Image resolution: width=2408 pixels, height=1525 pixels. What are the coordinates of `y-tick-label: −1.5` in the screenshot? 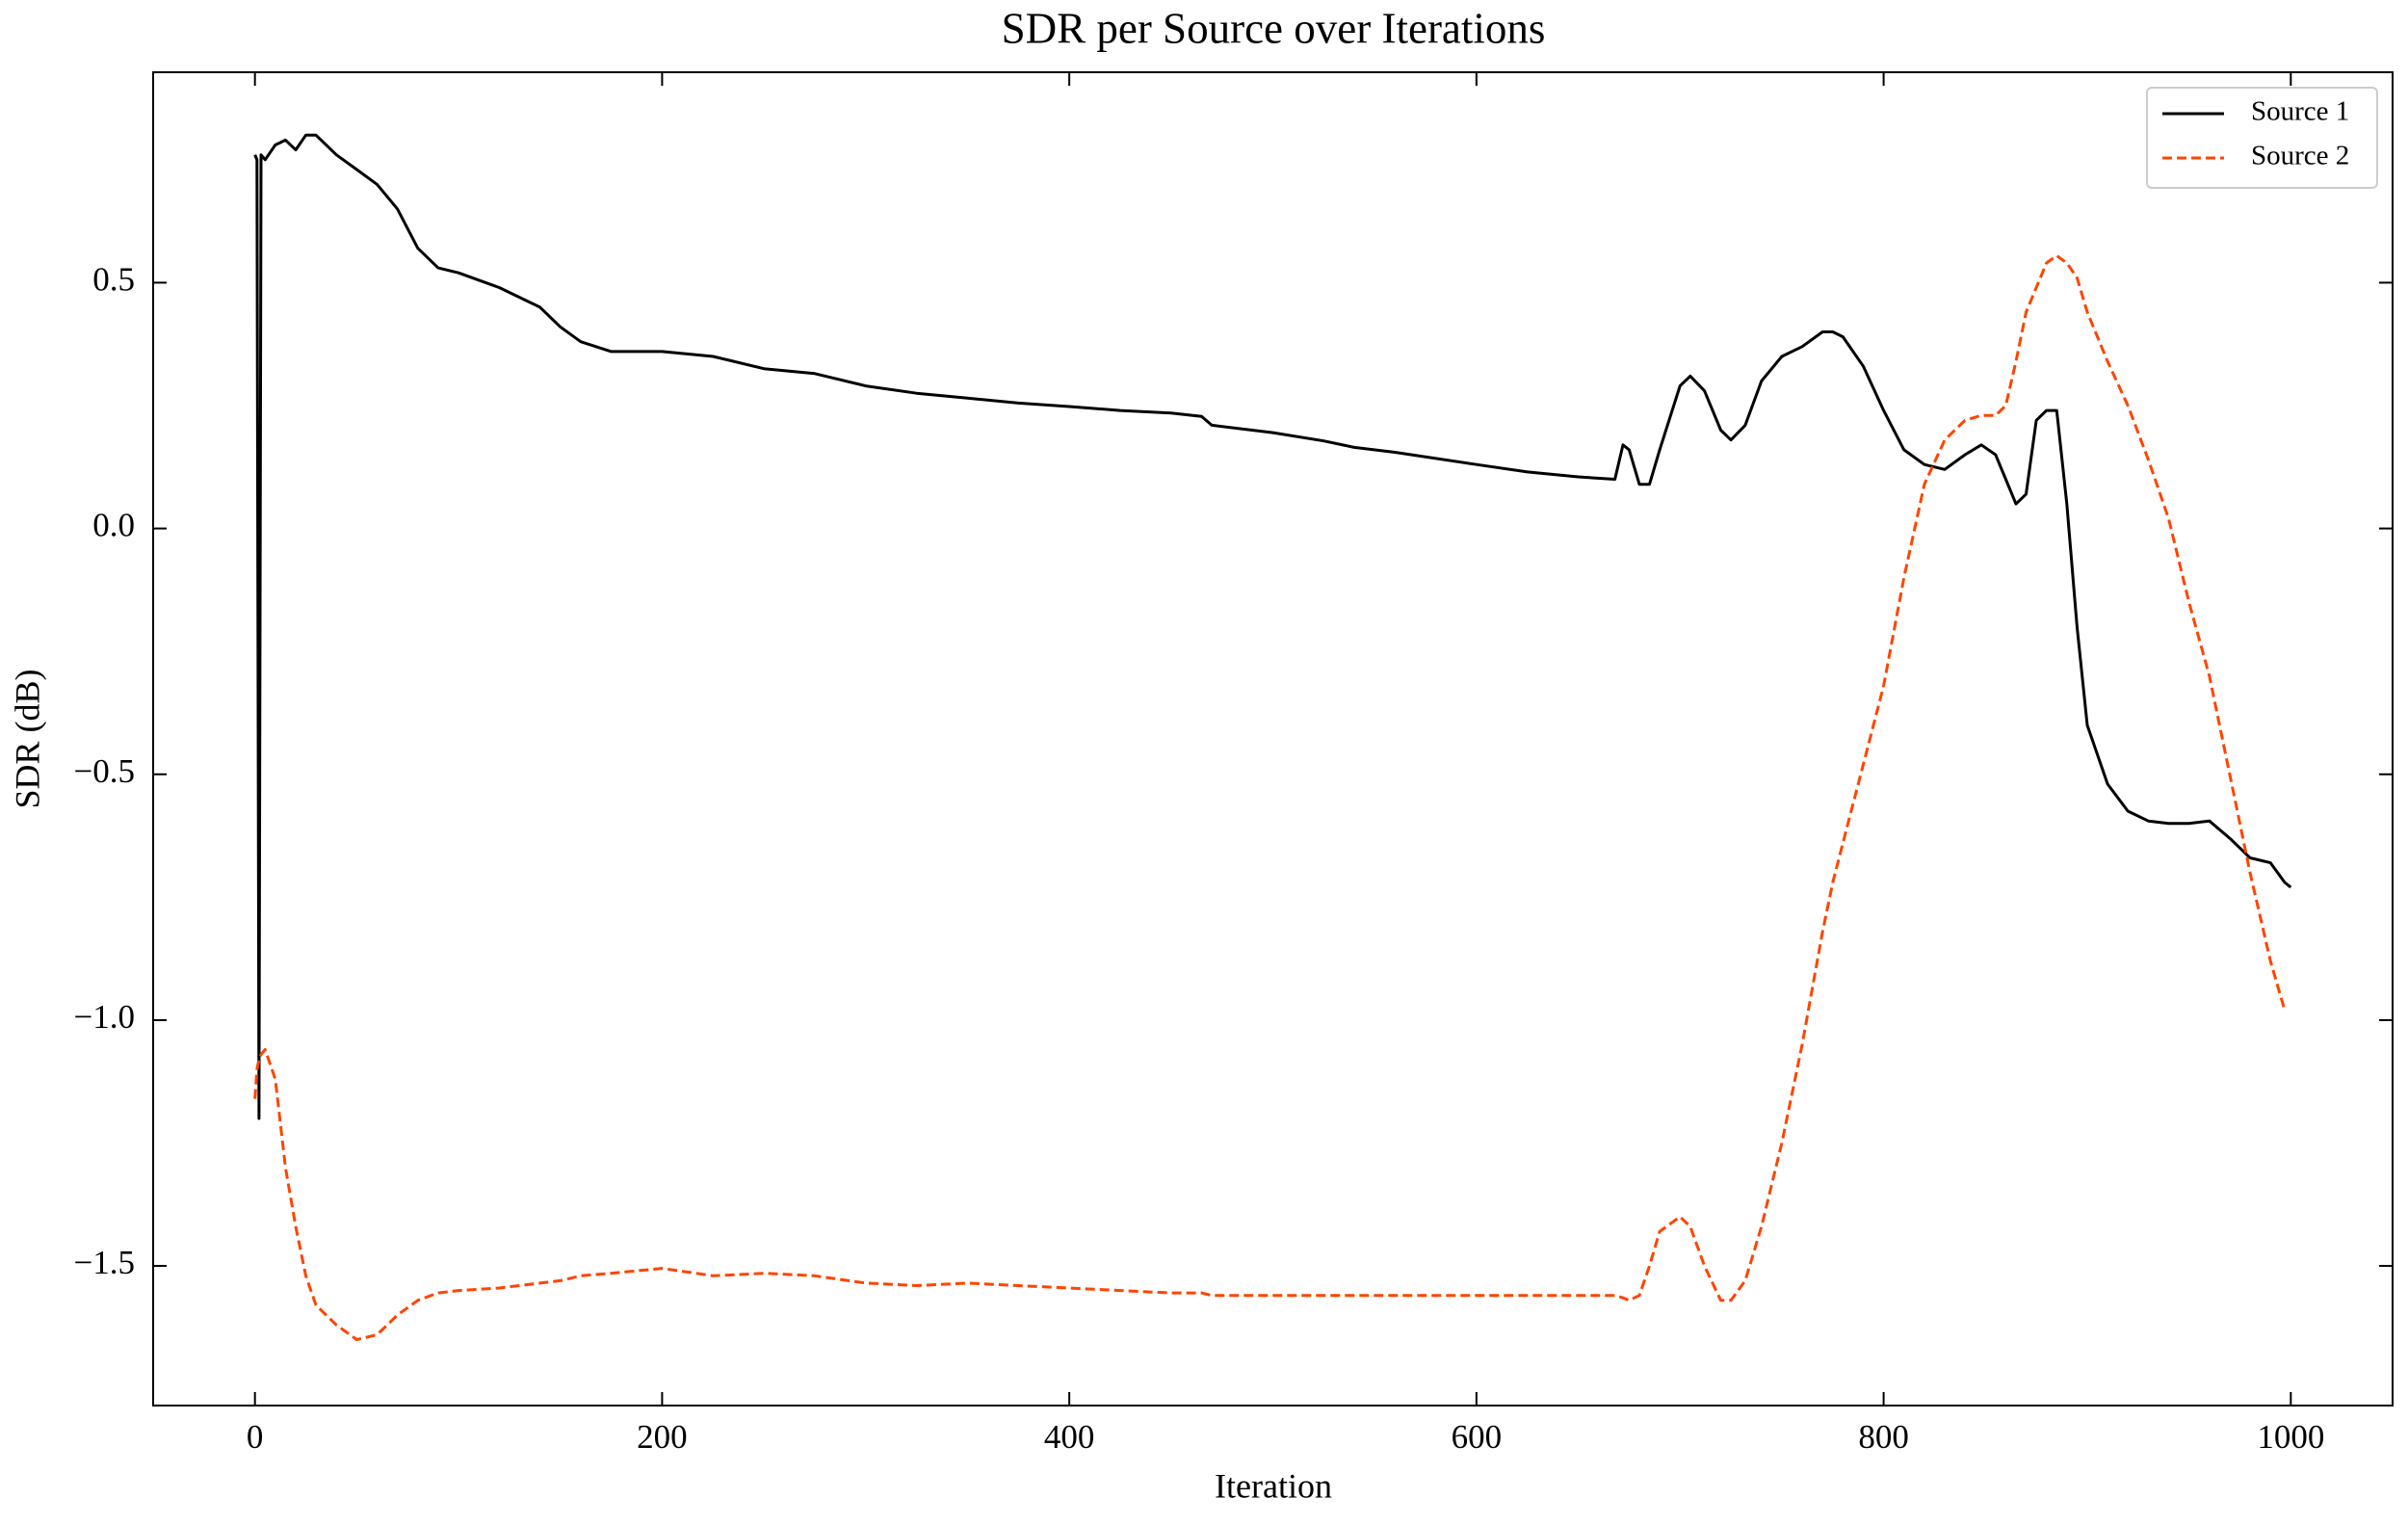 It's located at (105, 1262).